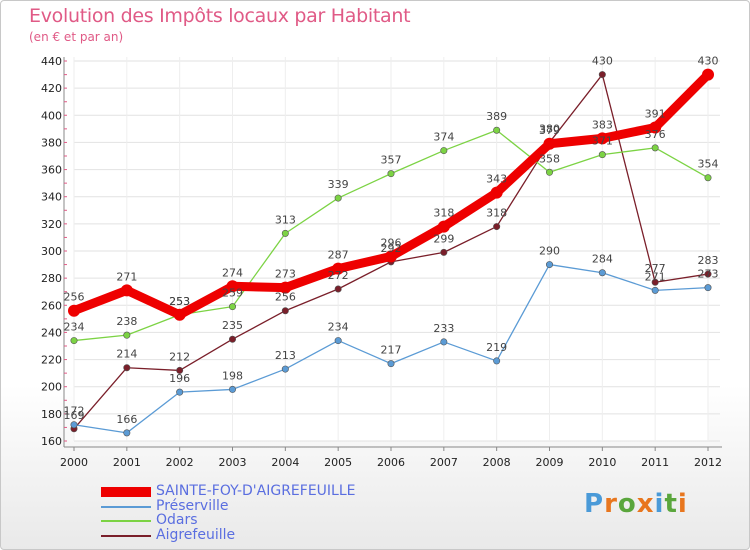 The height and width of the screenshot is (550, 750). What do you see at coordinates (192, 505) in the screenshot?
I see `legend-label: Préserville` at bounding box center [192, 505].